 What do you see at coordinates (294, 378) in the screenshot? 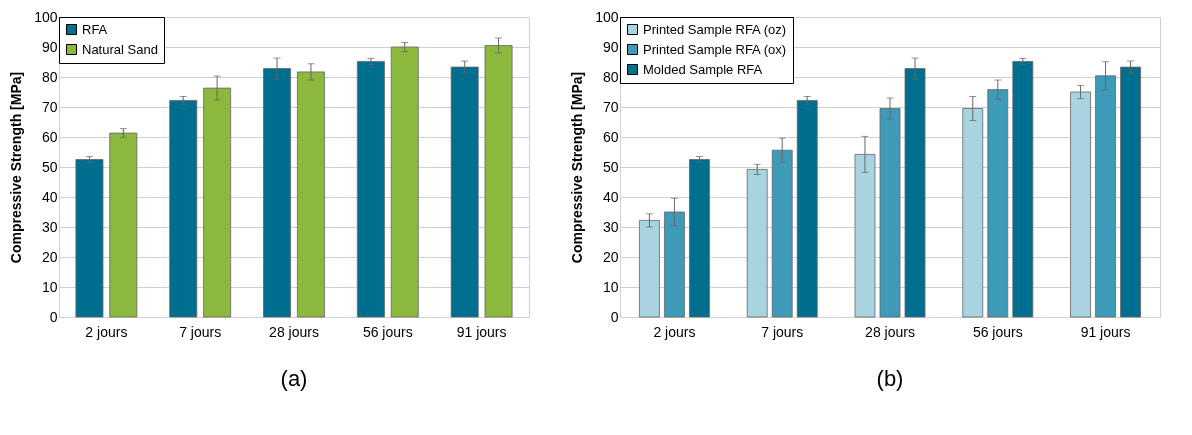
I see `text: (a)` at bounding box center [294, 378].